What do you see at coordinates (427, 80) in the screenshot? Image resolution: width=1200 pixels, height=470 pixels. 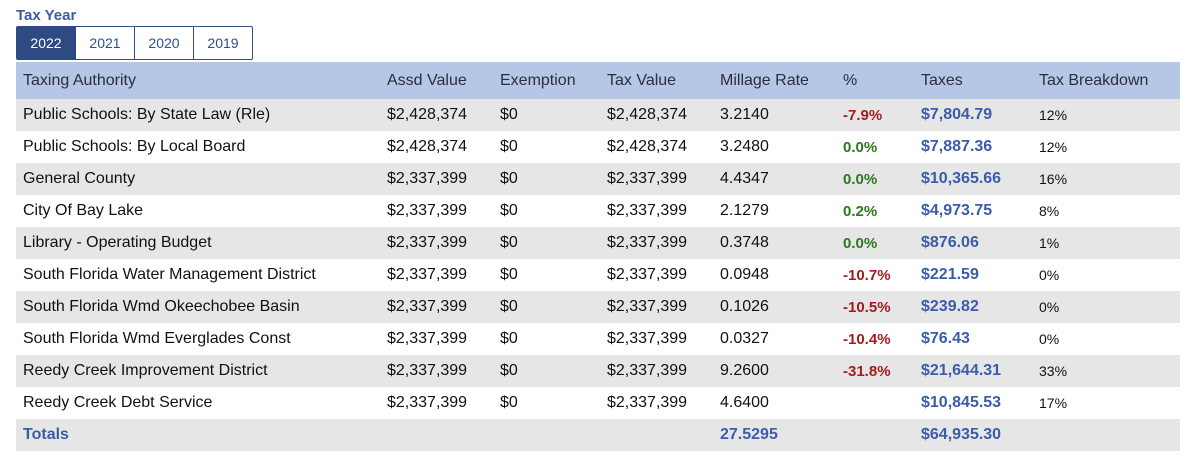 I see `header-assd-value: Assd Value` at bounding box center [427, 80].